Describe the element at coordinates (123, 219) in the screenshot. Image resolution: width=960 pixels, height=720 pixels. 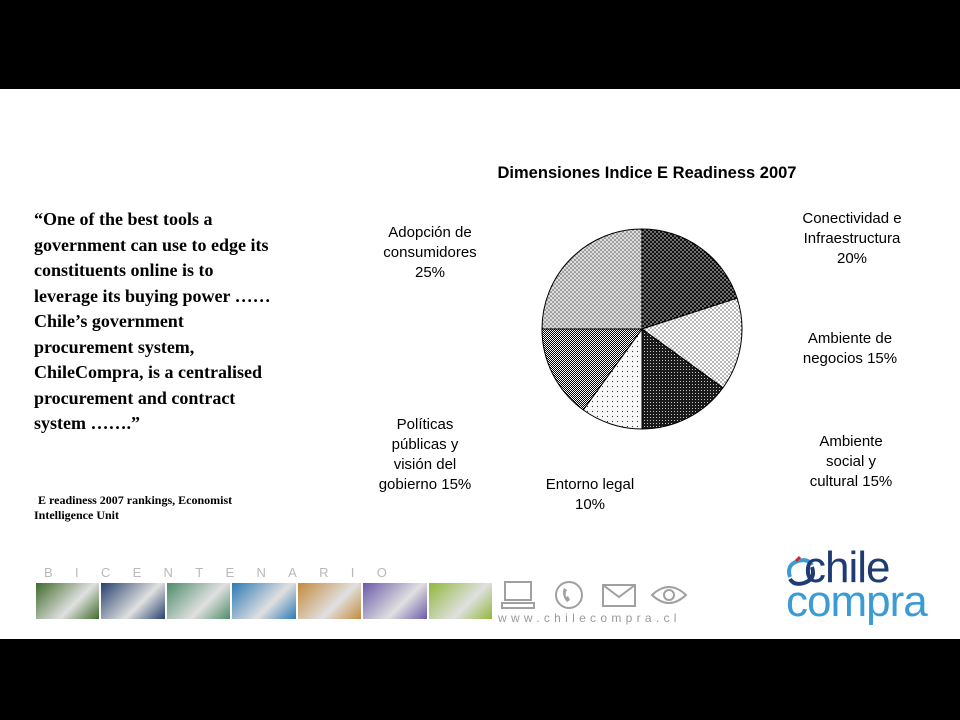
I see `quote-line: “One of the best tools a` at that location.